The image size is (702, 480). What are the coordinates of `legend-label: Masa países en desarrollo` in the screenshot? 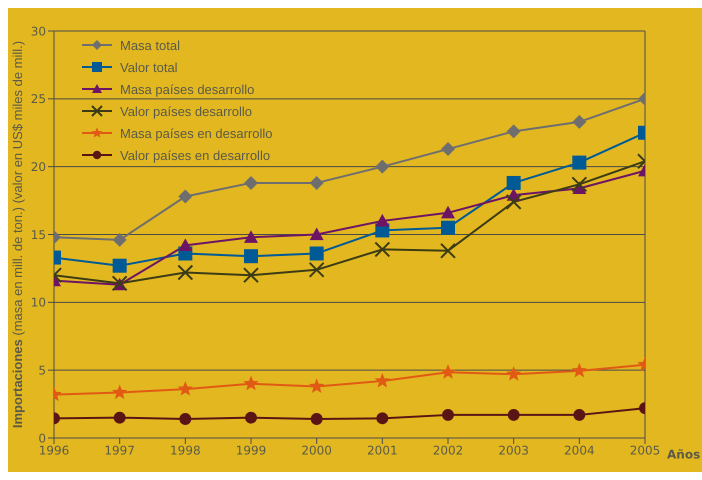 It's located at (196, 133).